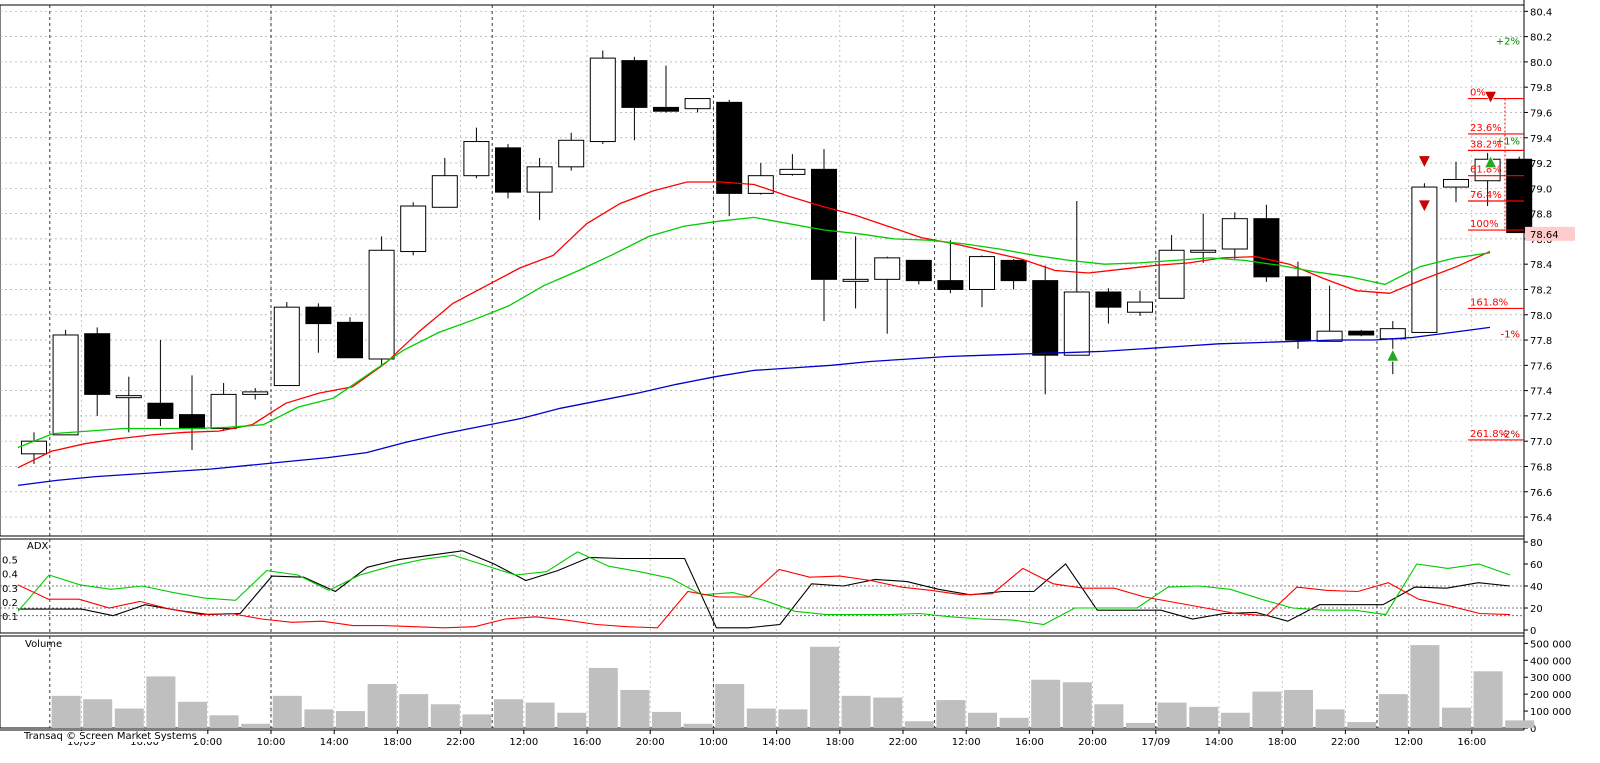 The width and height of the screenshot is (1600, 763). Describe the element at coordinates (1541, 467) in the screenshot. I see `price-tick-label: 76.8` at that location.